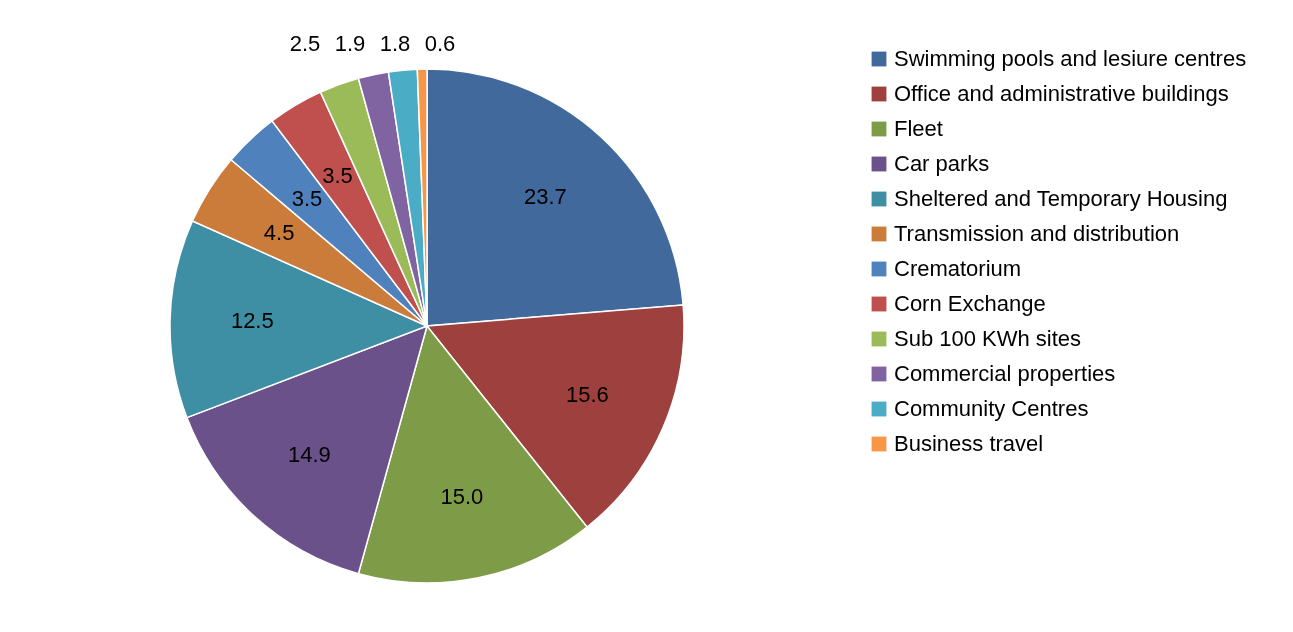 The width and height of the screenshot is (1293, 632). What do you see at coordinates (309, 455) in the screenshot?
I see `data-label: 14.9` at bounding box center [309, 455].